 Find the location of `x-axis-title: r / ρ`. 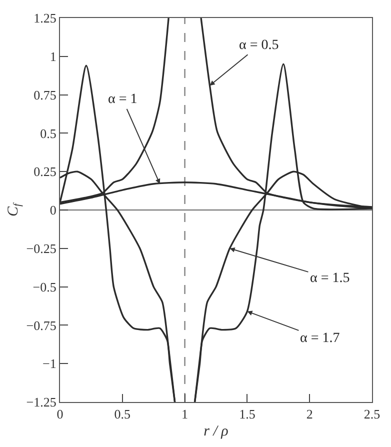

x-axis-title: r / ρ is located at coordinates (216, 432).